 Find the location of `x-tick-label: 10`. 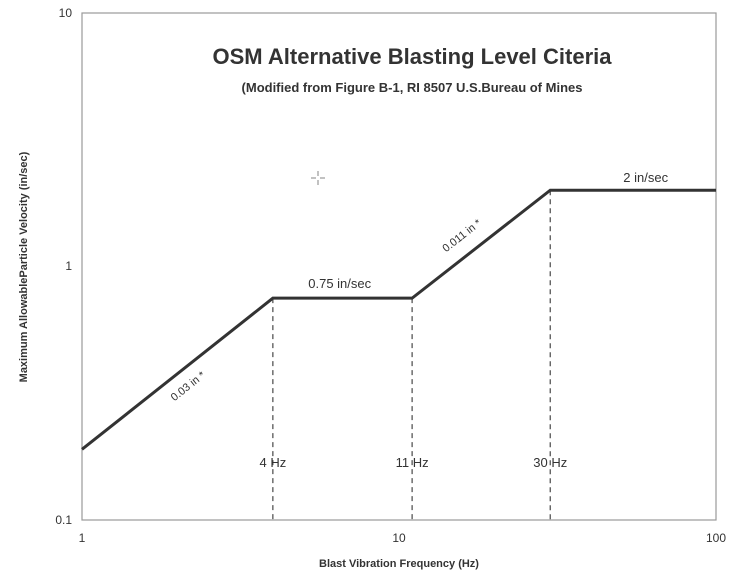

x-tick-label: 10 is located at coordinates (399, 538).